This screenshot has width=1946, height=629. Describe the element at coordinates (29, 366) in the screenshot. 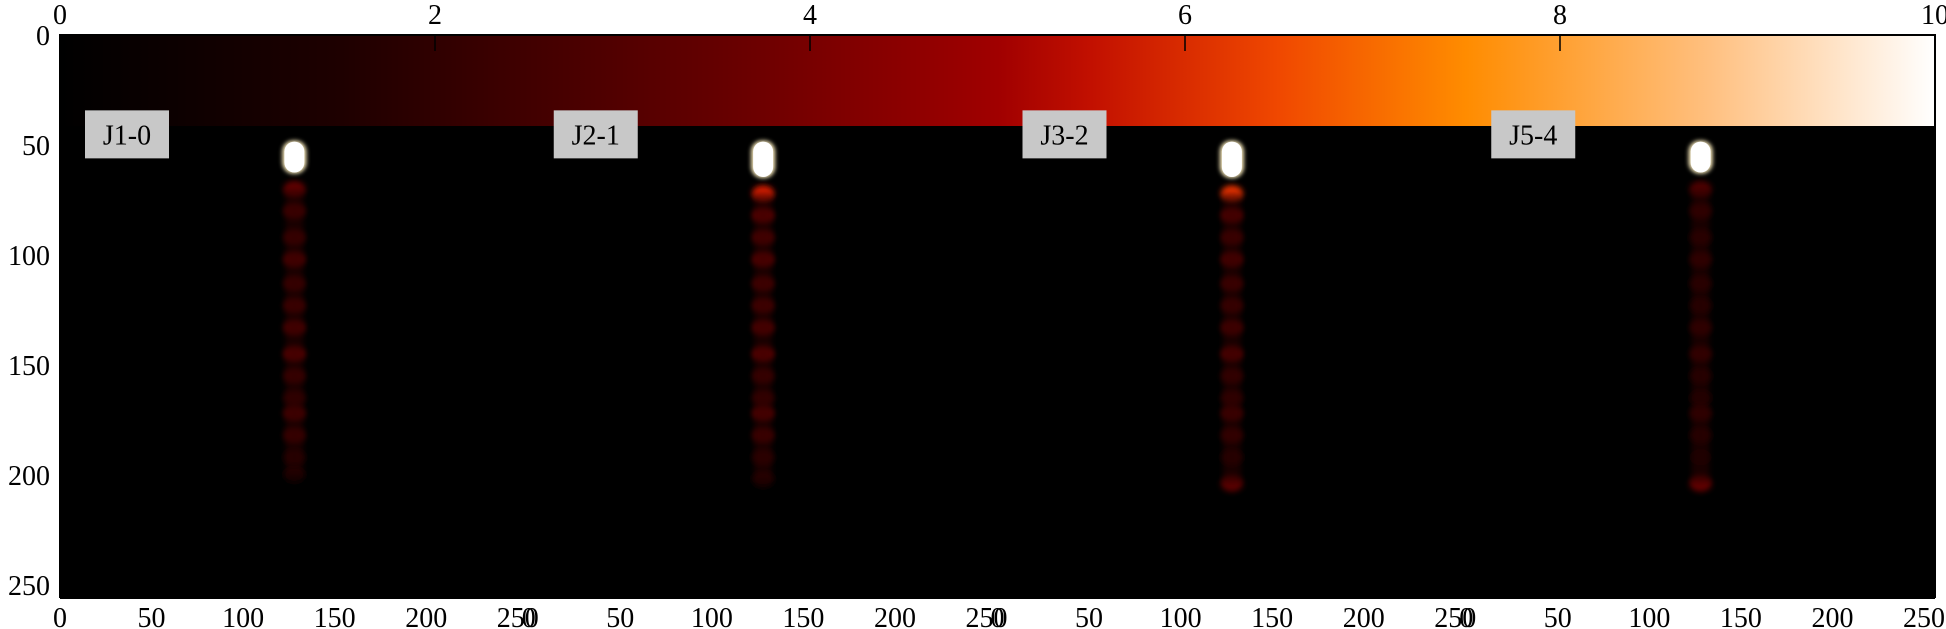

I see `y-tick-label: 150` at that location.